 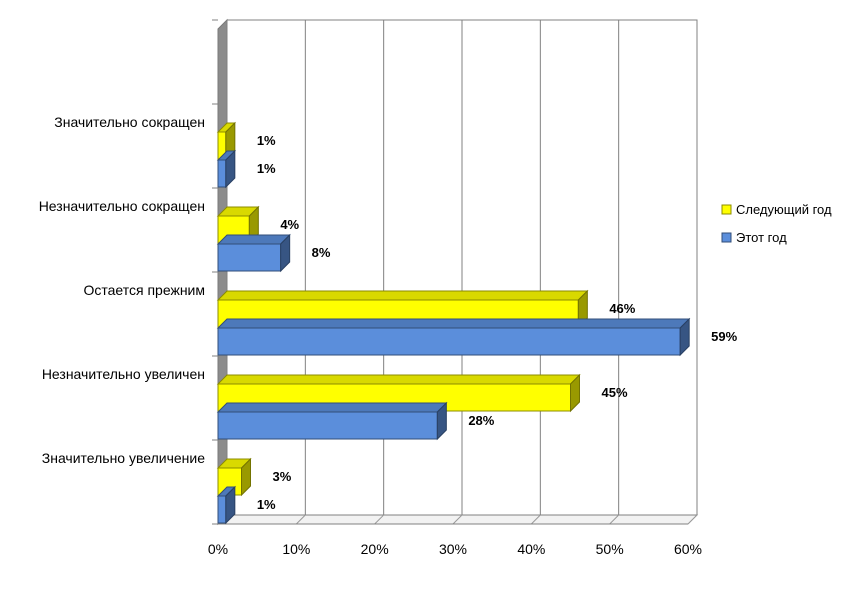 I want to click on x-tick-label: 40%, so click(x=531, y=549).